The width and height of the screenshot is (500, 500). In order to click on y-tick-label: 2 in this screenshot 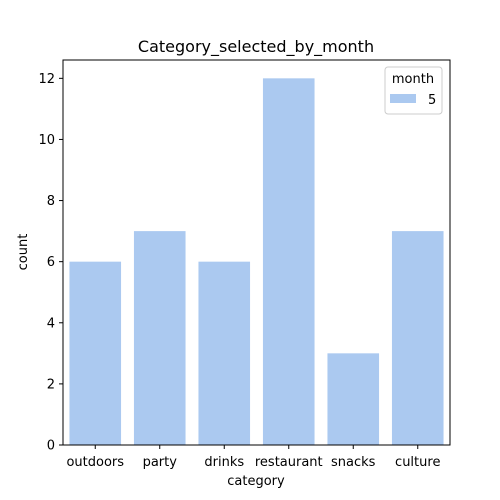, I will do `click(51, 384)`.